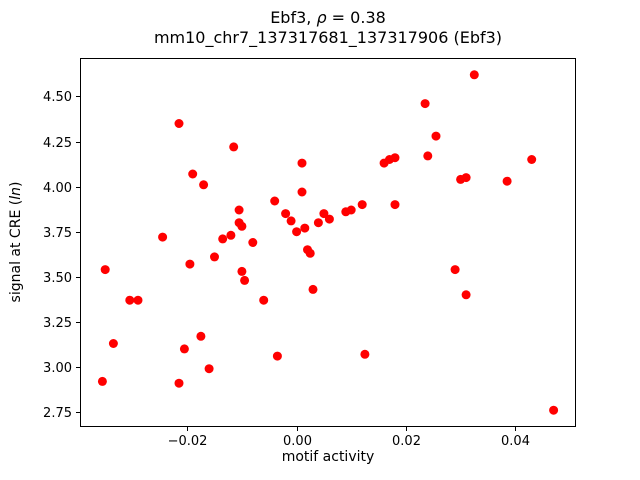 This screenshot has width=640, height=480. Describe the element at coordinates (297, 441) in the screenshot. I see `x-tick-label: 0.00` at that location.